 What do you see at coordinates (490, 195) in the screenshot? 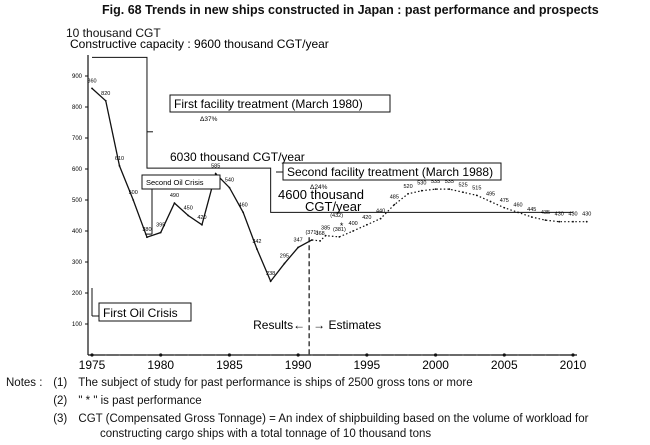
I see `data-label: 495` at bounding box center [490, 195].